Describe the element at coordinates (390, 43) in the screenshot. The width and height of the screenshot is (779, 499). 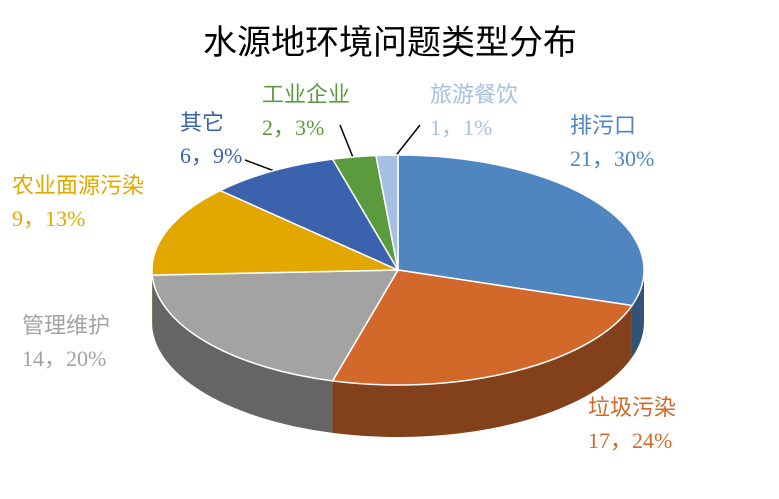
I see `chart-title: 水源地环境问题类型分布` at that location.